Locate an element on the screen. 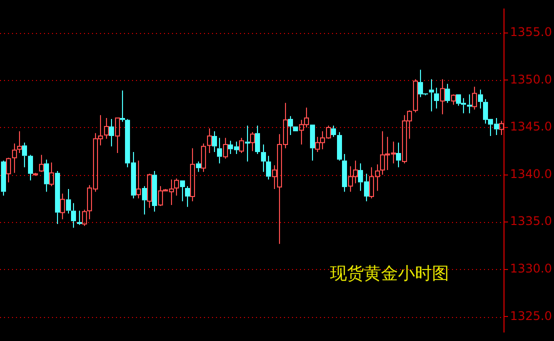 The image size is (554, 341). y-tick-label: 1335.0 is located at coordinates (531, 221).